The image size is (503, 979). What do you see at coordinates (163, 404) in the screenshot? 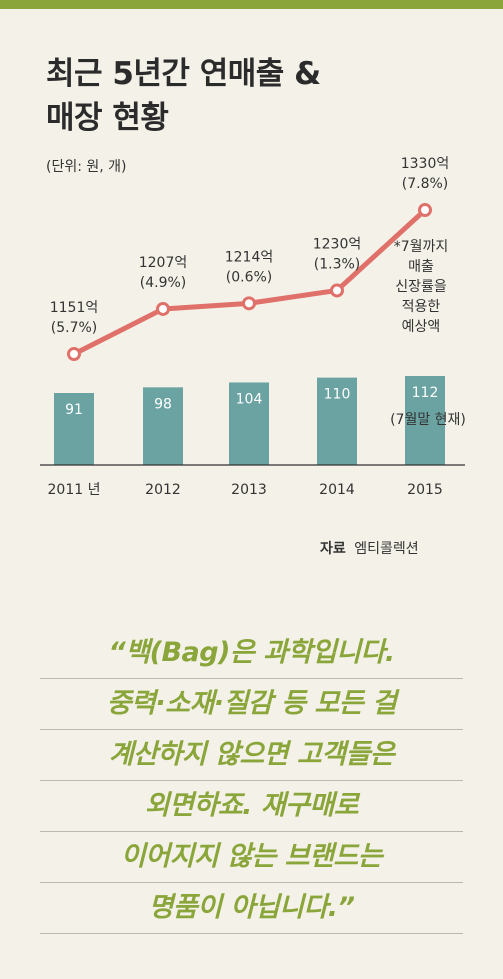
I see `bar-value-label: 98` at bounding box center [163, 404].